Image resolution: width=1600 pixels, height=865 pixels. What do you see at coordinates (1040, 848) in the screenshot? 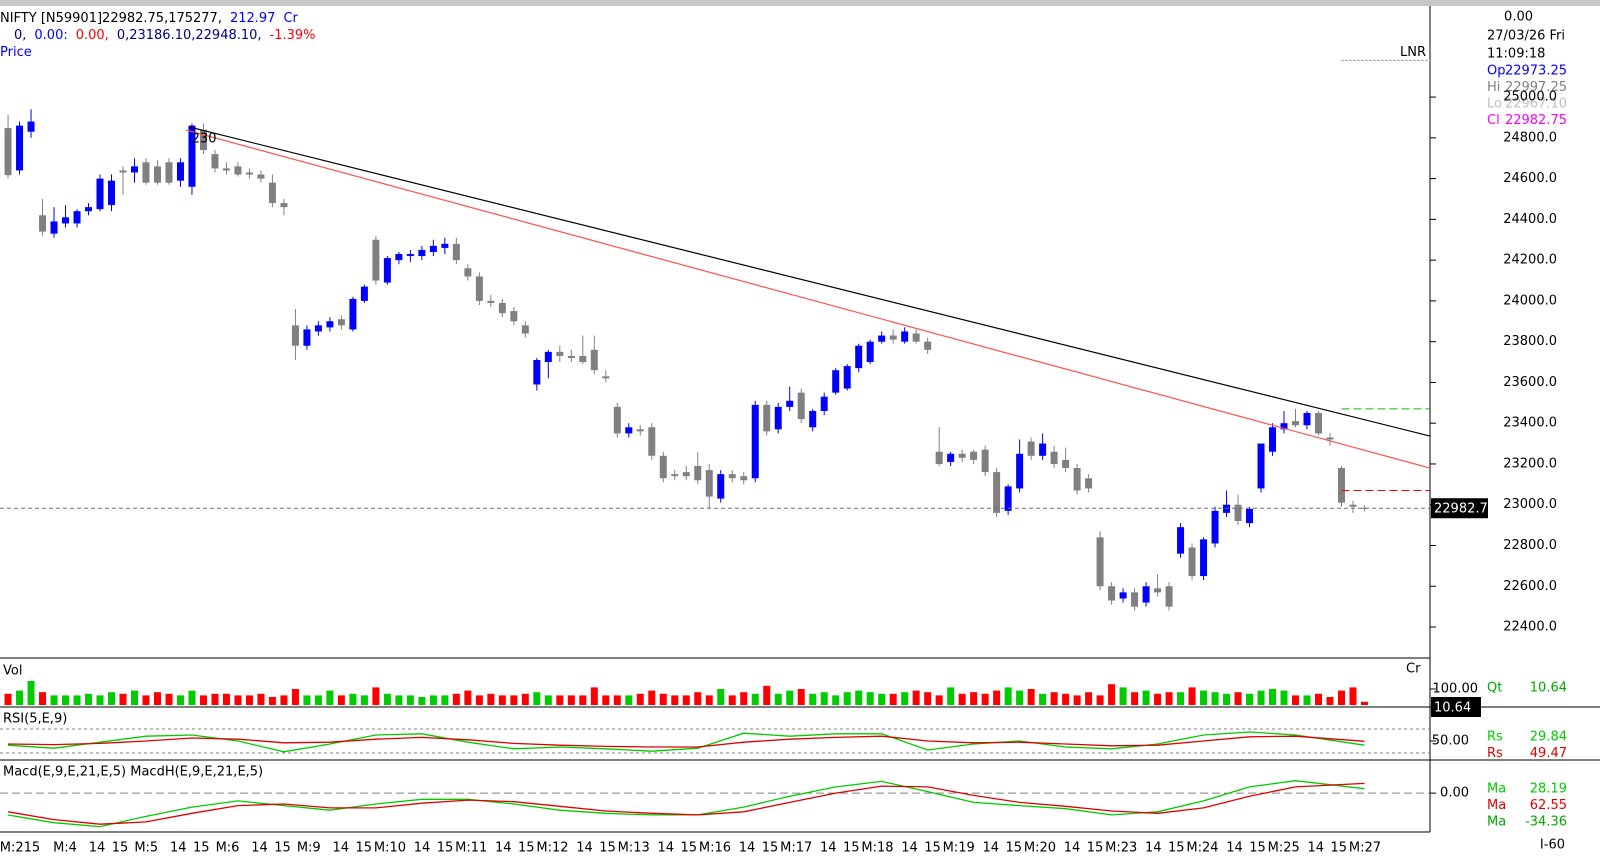
I see `x-tick-label: M:20` at bounding box center [1040, 848].